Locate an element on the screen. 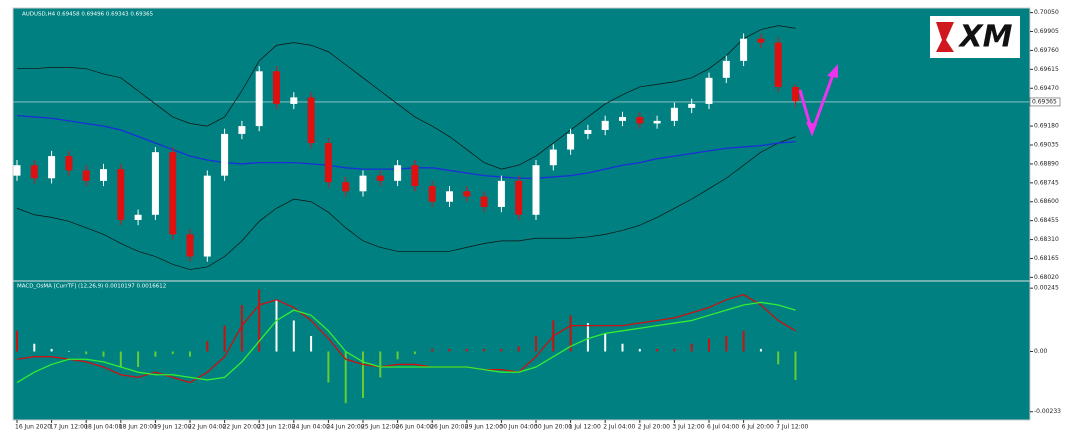 The width and height of the screenshot is (1069, 434). y-tick-label: 0.68600 is located at coordinates (1046, 201).